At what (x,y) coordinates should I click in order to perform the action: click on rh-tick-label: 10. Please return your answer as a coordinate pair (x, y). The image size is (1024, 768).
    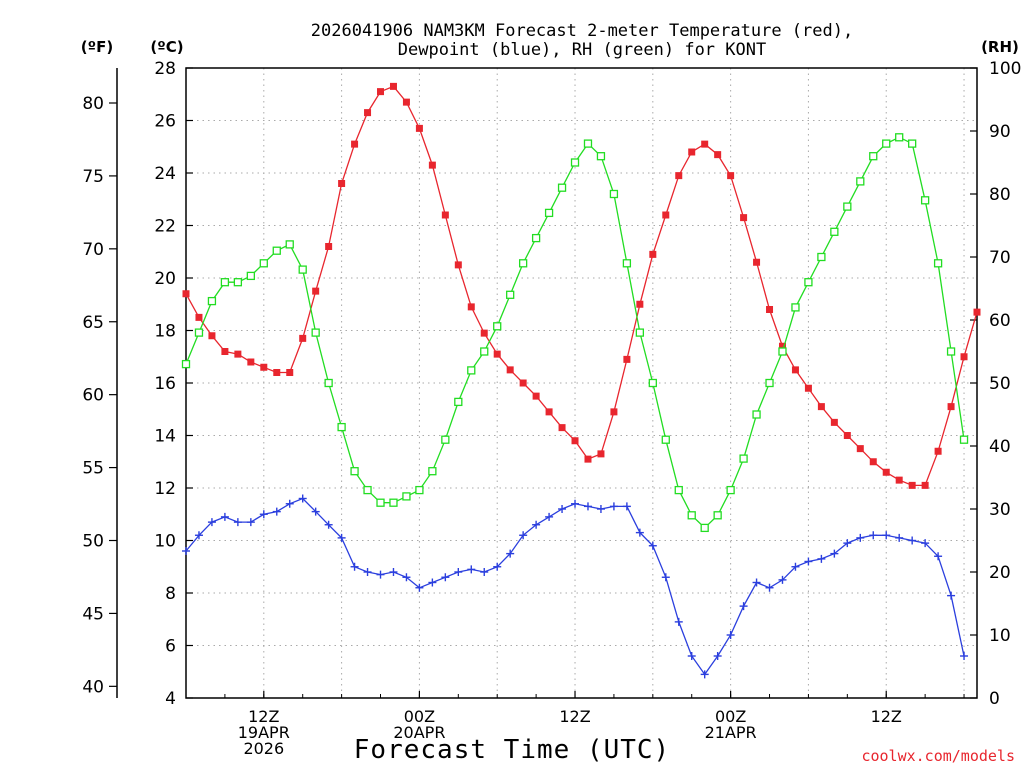
    Looking at the image, I should click on (1000, 636).